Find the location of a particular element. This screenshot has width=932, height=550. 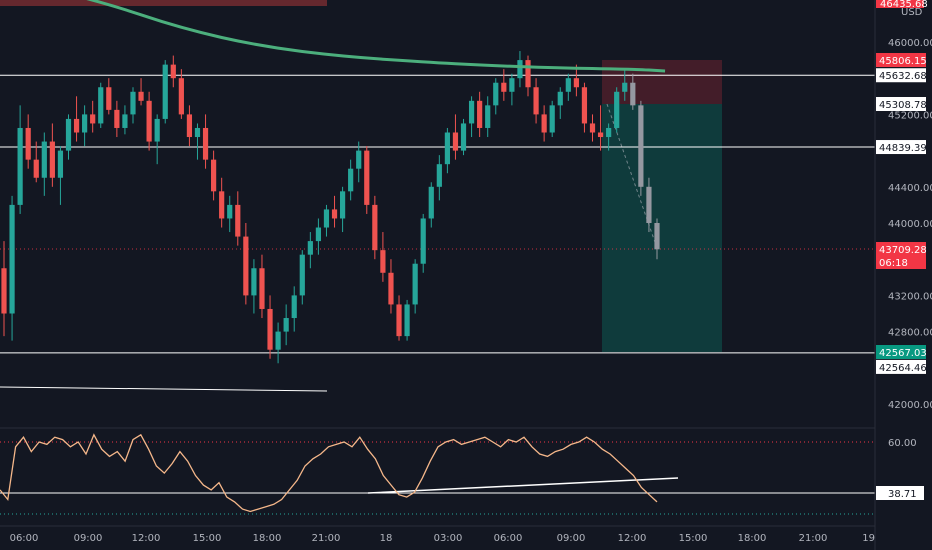

top-partial-label: 46435.68 is located at coordinates (904, 5).